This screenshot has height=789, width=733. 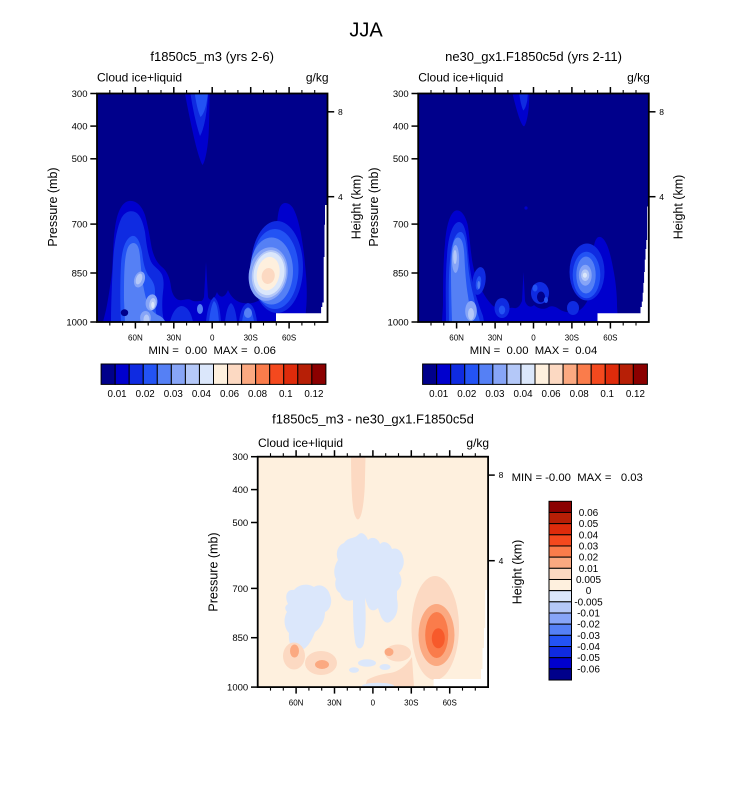 What do you see at coordinates (366, 31) in the screenshot?
I see `svg-text: JJA` at bounding box center [366, 31].